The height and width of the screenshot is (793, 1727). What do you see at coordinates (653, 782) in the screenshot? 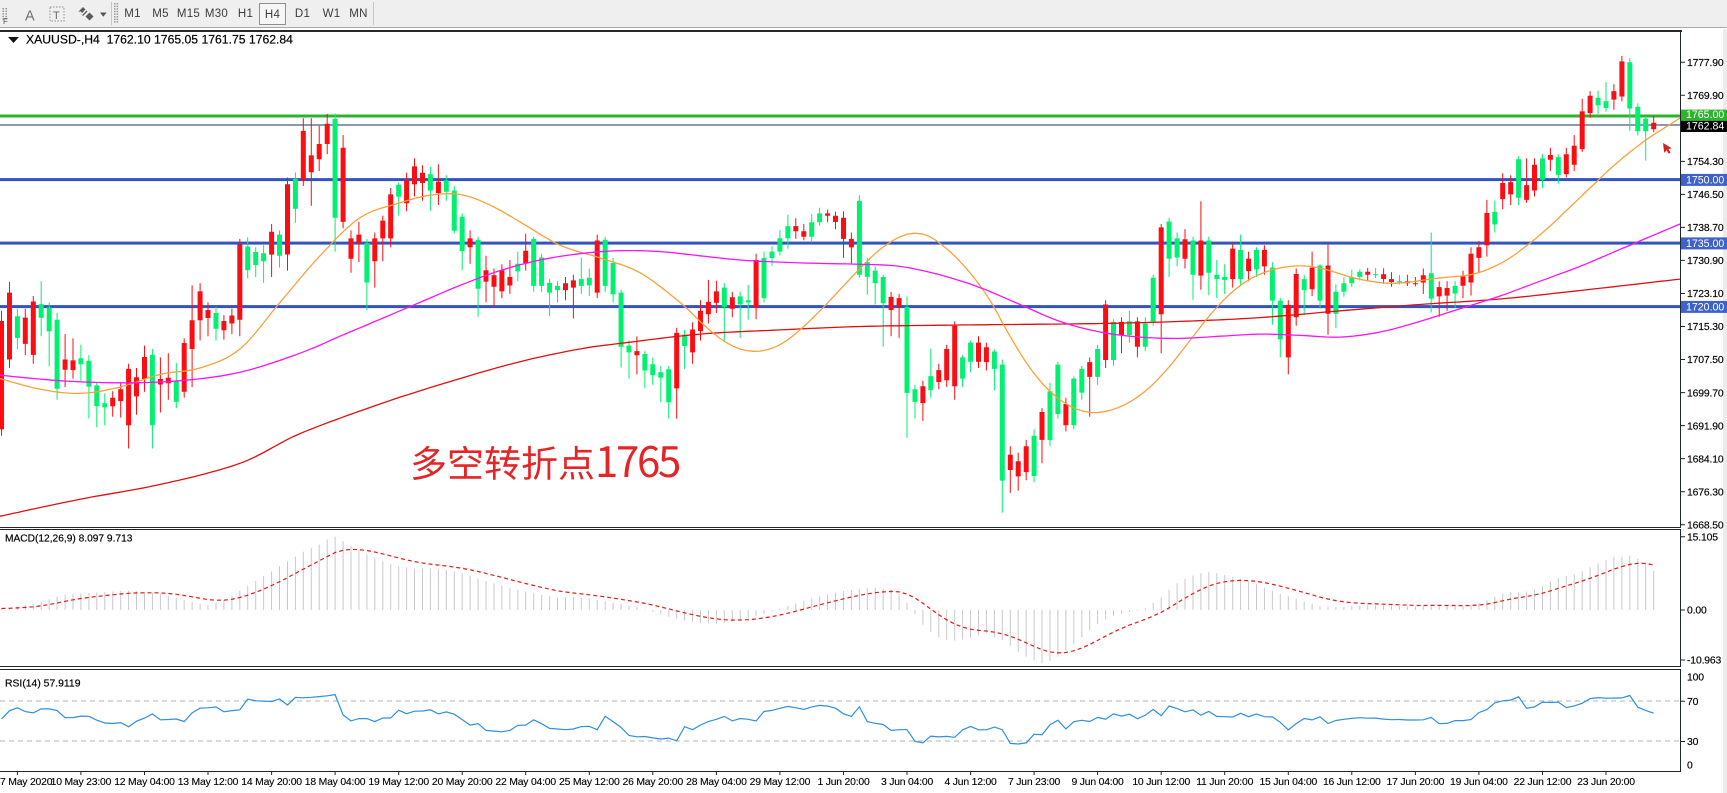
I see `svg-text: 26 May 20:00` at bounding box center [653, 782].